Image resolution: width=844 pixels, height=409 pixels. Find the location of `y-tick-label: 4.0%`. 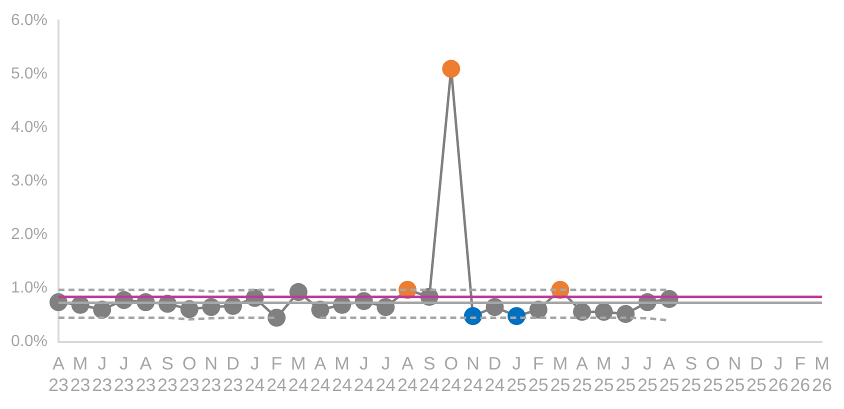

y-tick-label: 4.0% is located at coordinates (29, 127).